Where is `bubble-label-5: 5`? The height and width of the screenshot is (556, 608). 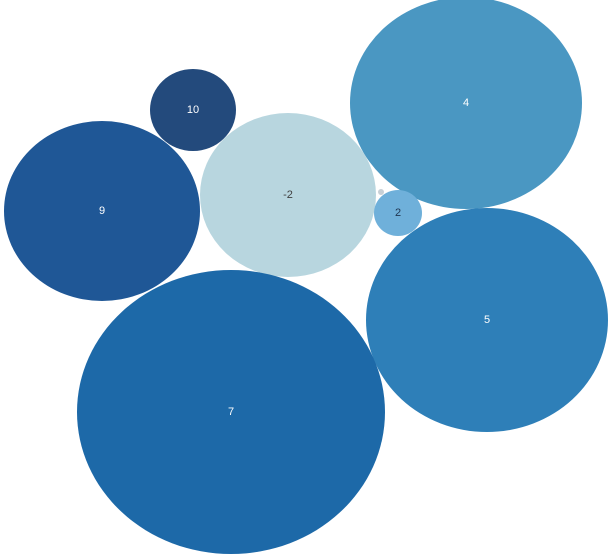 bubble-label-5: 5 is located at coordinates (487, 320).